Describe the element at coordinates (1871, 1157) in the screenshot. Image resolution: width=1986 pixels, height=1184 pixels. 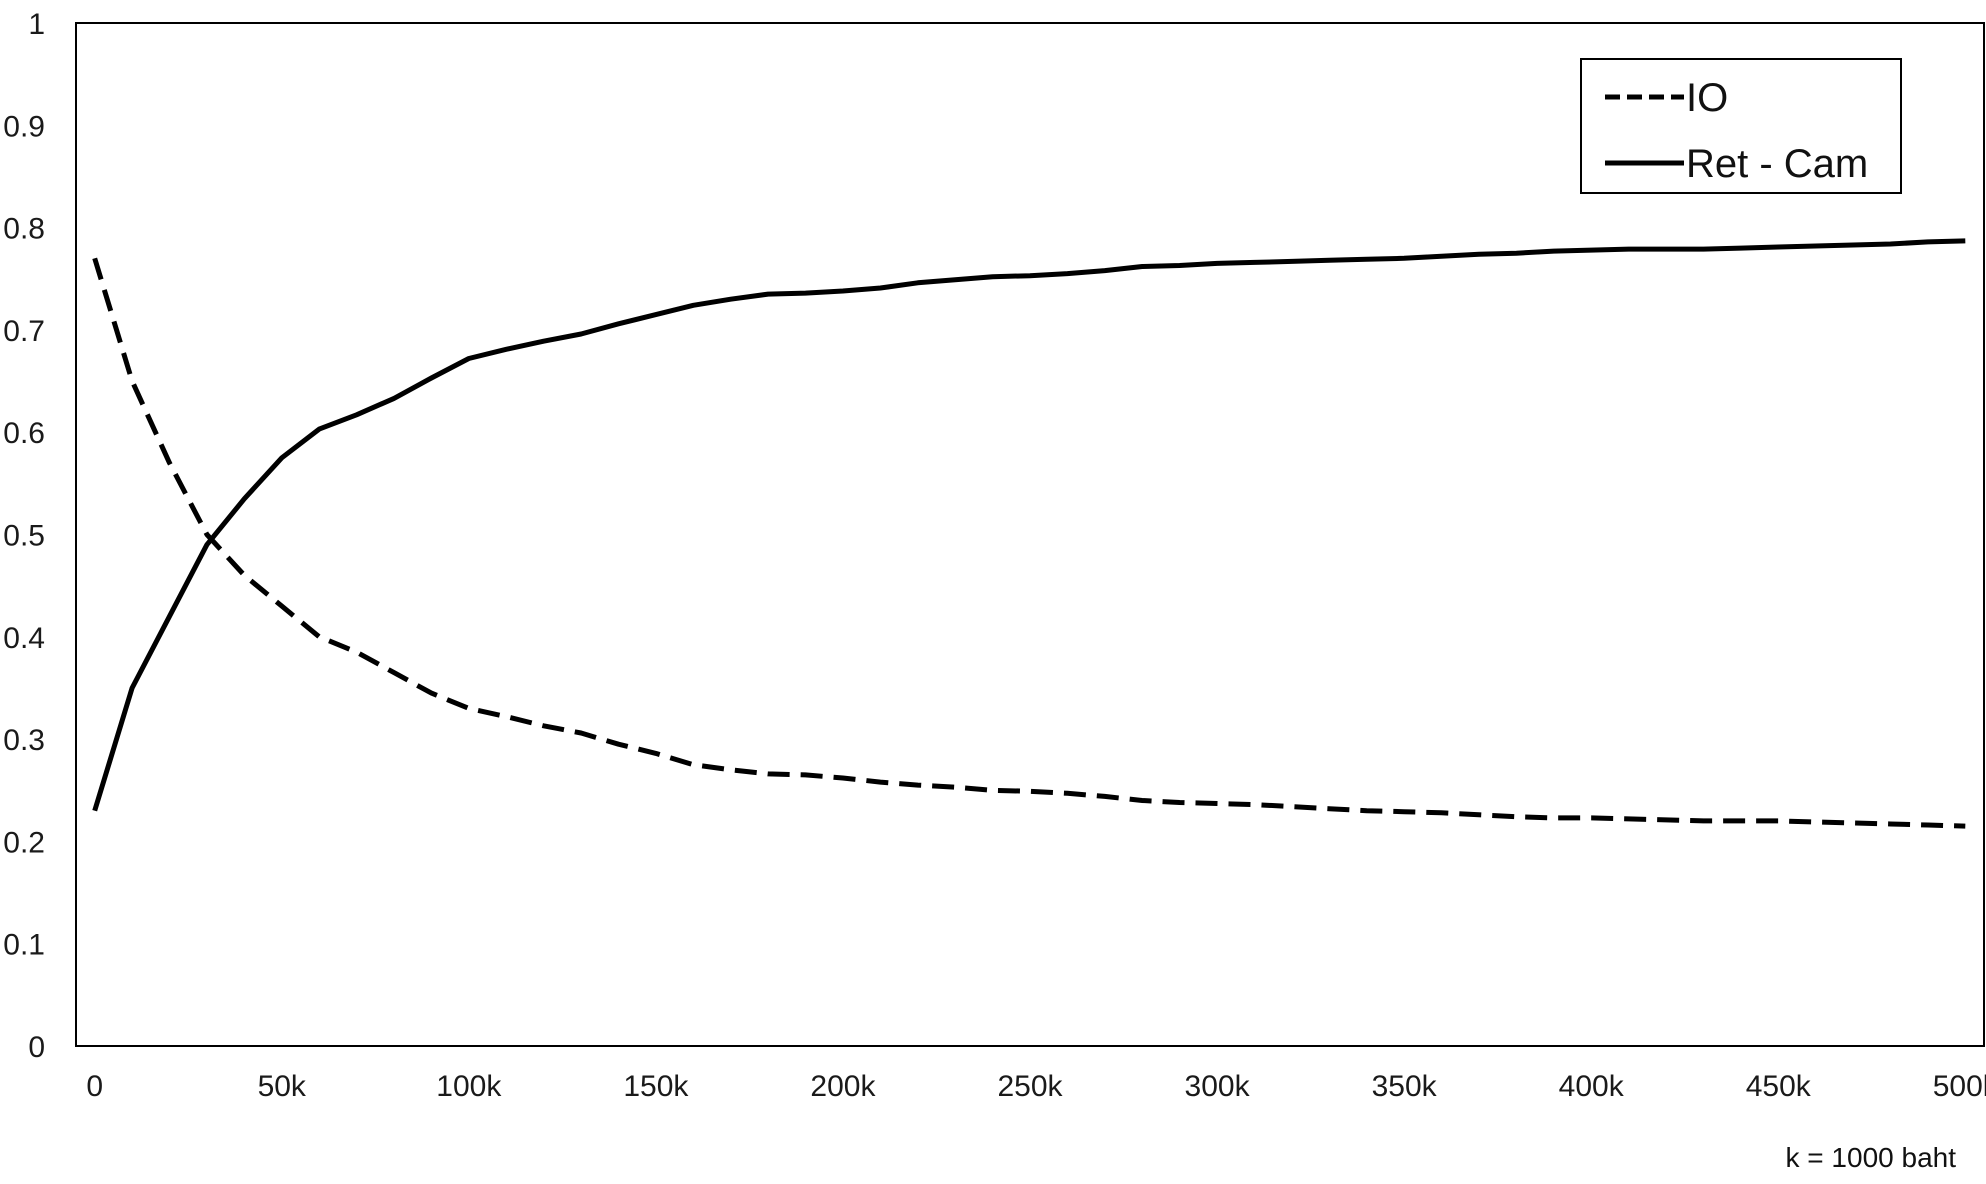
I see `unit-note: k = 1000 baht` at that location.